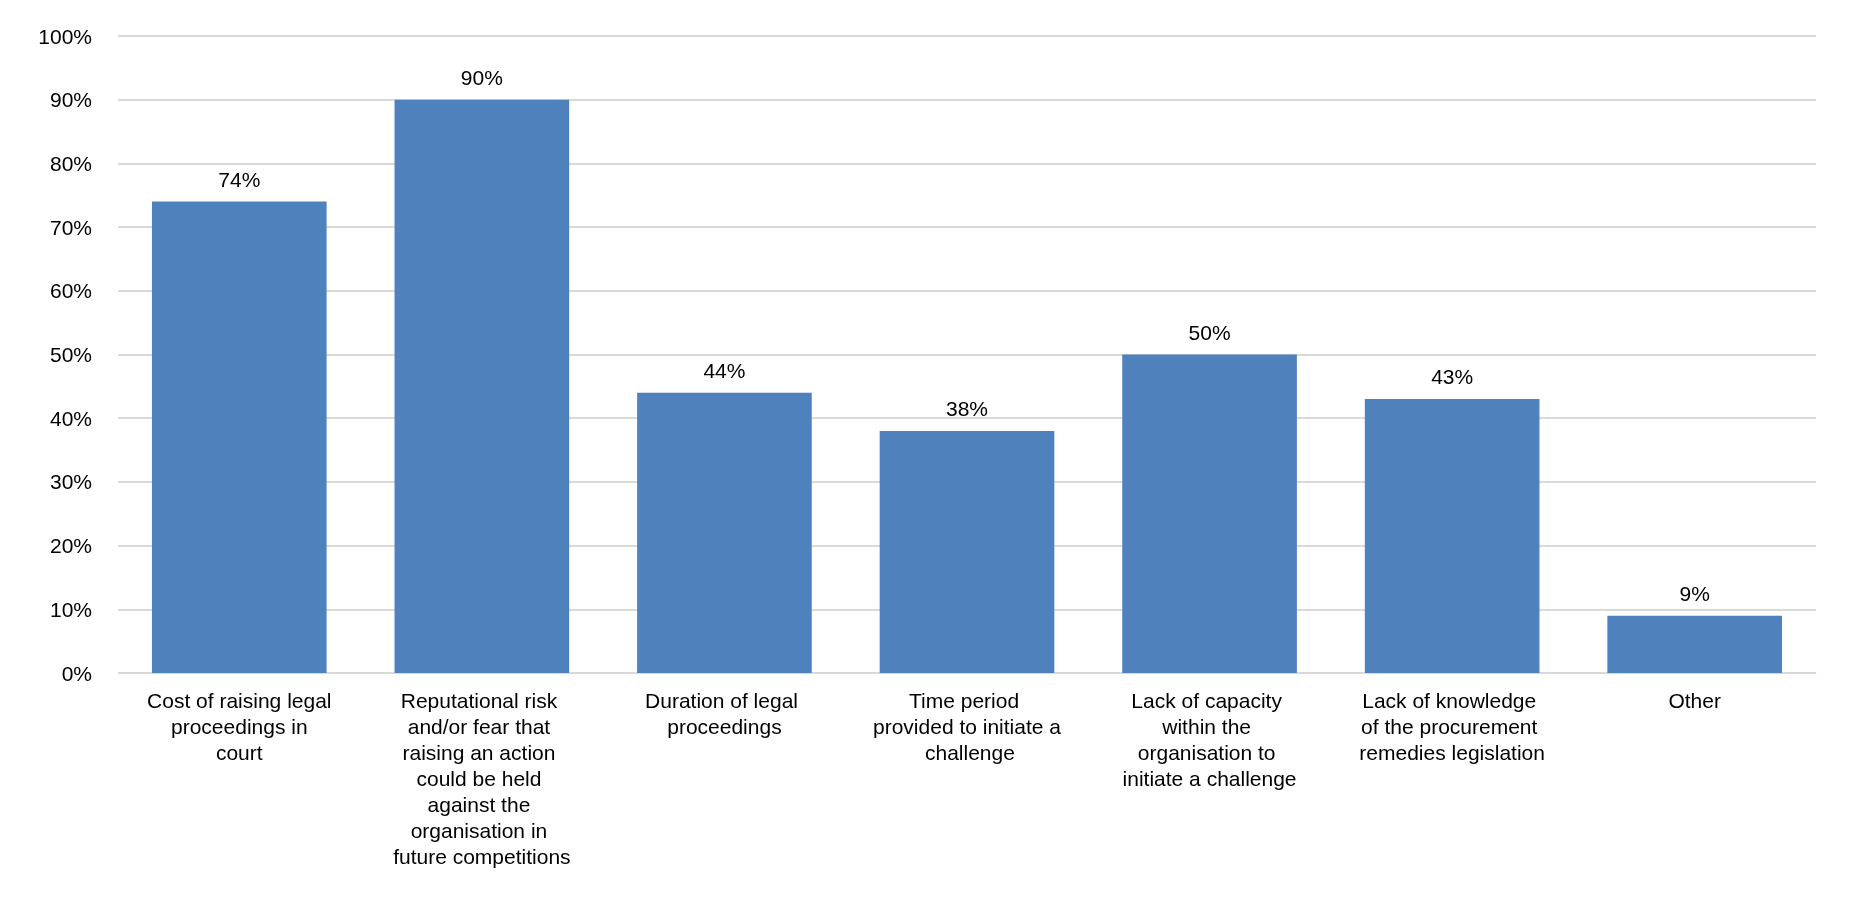 This screenshot has width=1861, height=913. What do you see at coordinates (239, 179) in the screenshot?
I see `data-label: 74%` at bounding box center [239, 179].